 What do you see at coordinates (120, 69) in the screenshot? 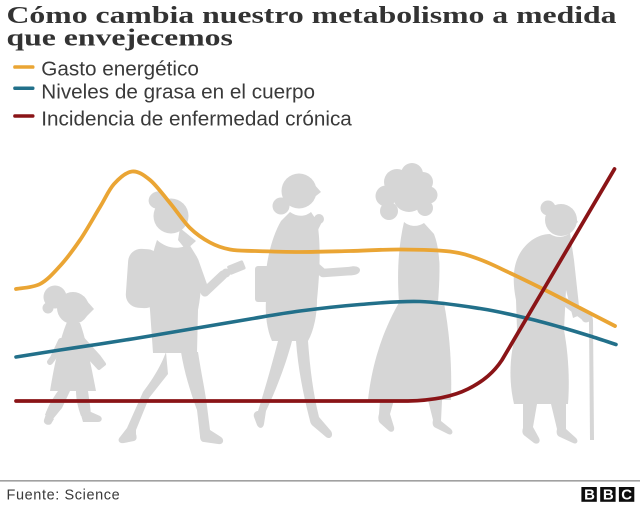
I see `svg-text: Gasto energético` at bounding box center [120, 69].